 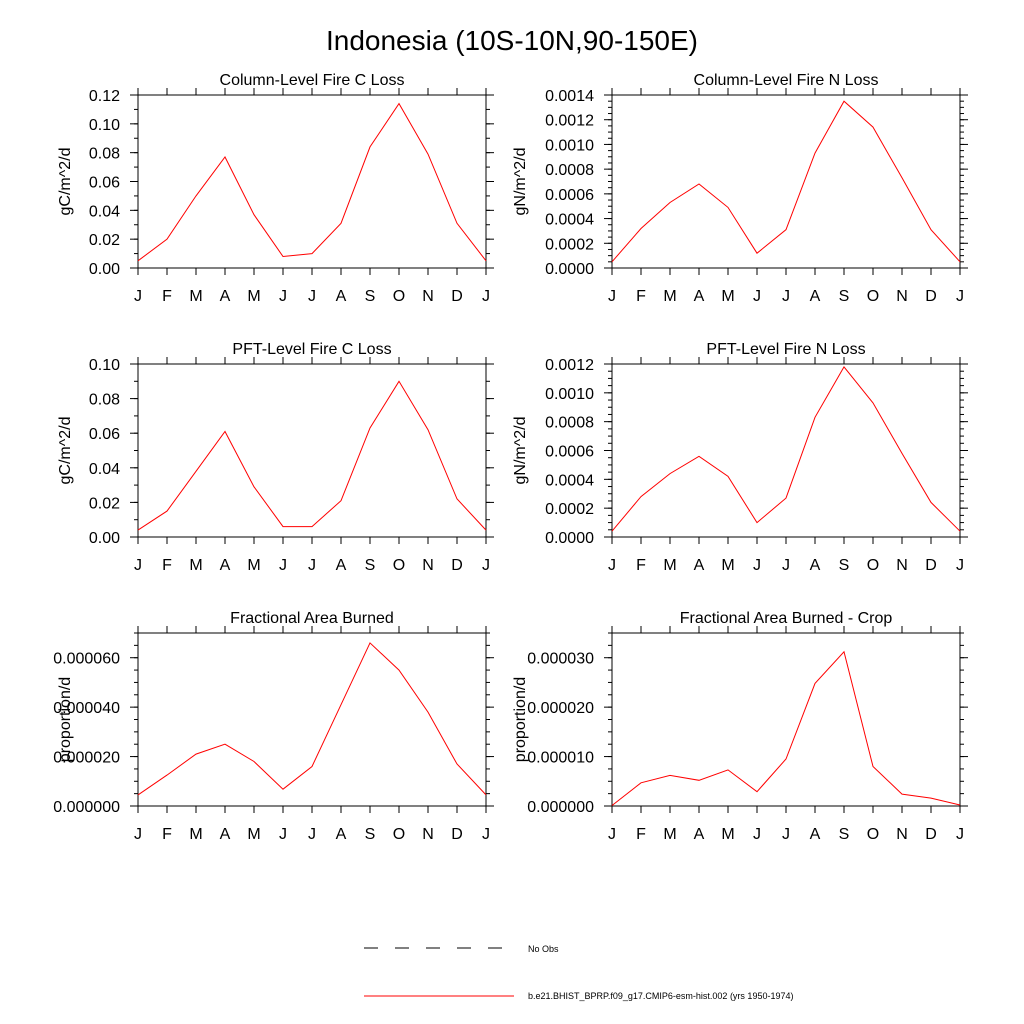 What do you see at coordinates (569, 96) in the screenshot?
I see `y-tick-label: 0.0014` at bounding box center [569, 96].